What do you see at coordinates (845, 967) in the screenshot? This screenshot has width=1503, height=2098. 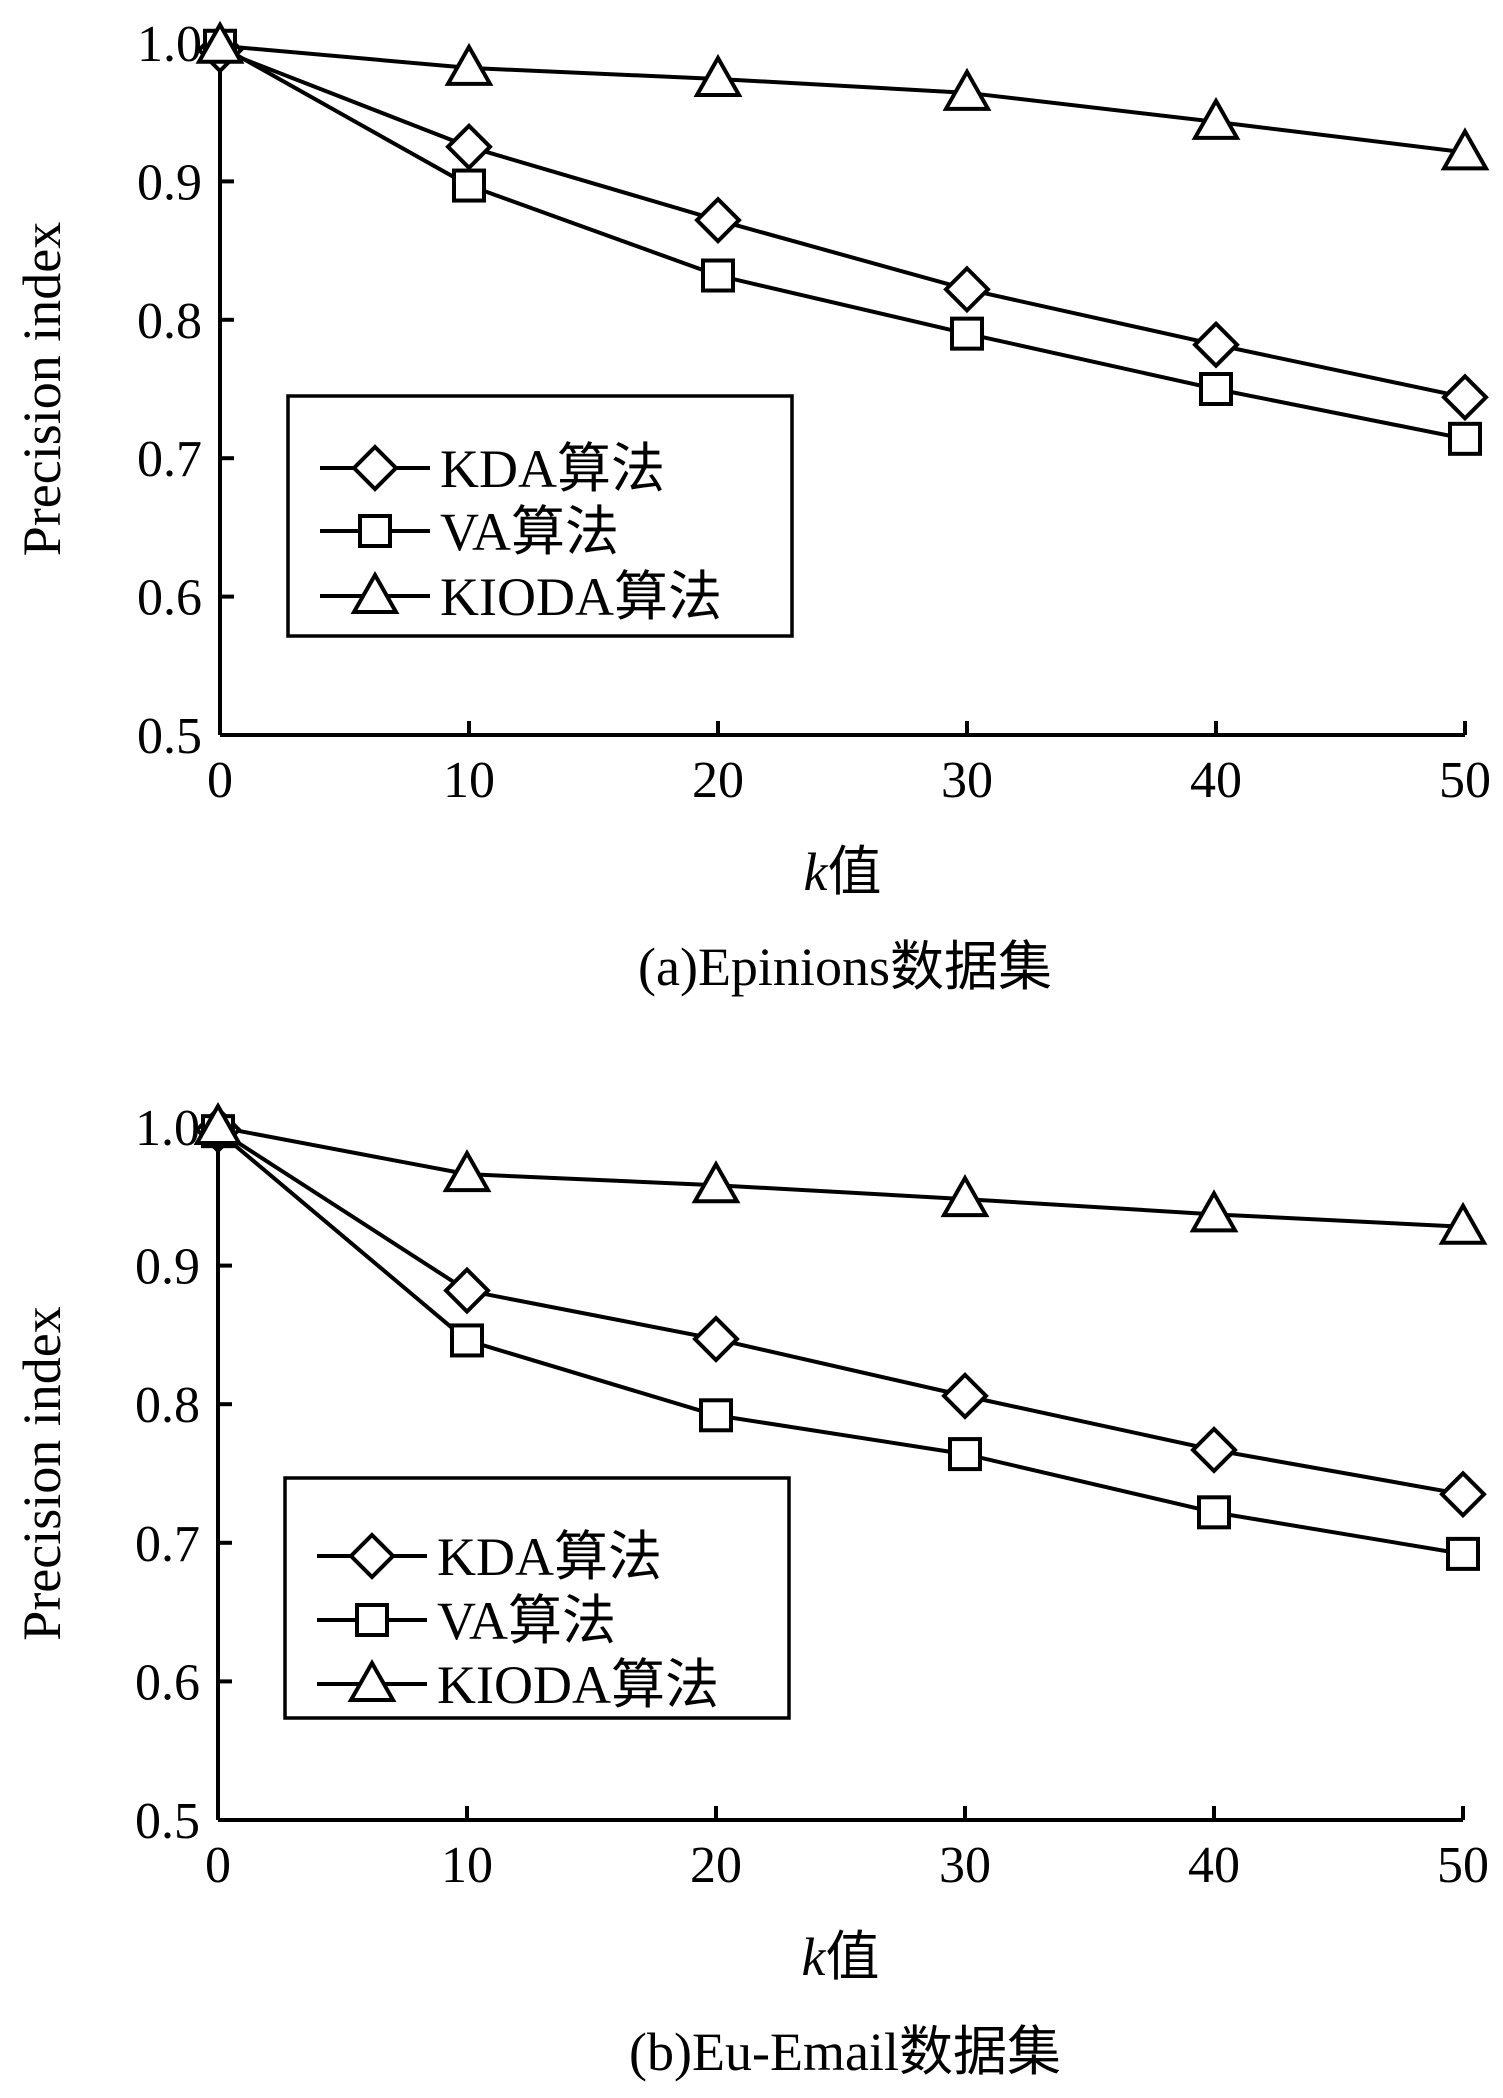 I see `chart-caption: (a)Epinions数据集` at bounding box center [845, 967].